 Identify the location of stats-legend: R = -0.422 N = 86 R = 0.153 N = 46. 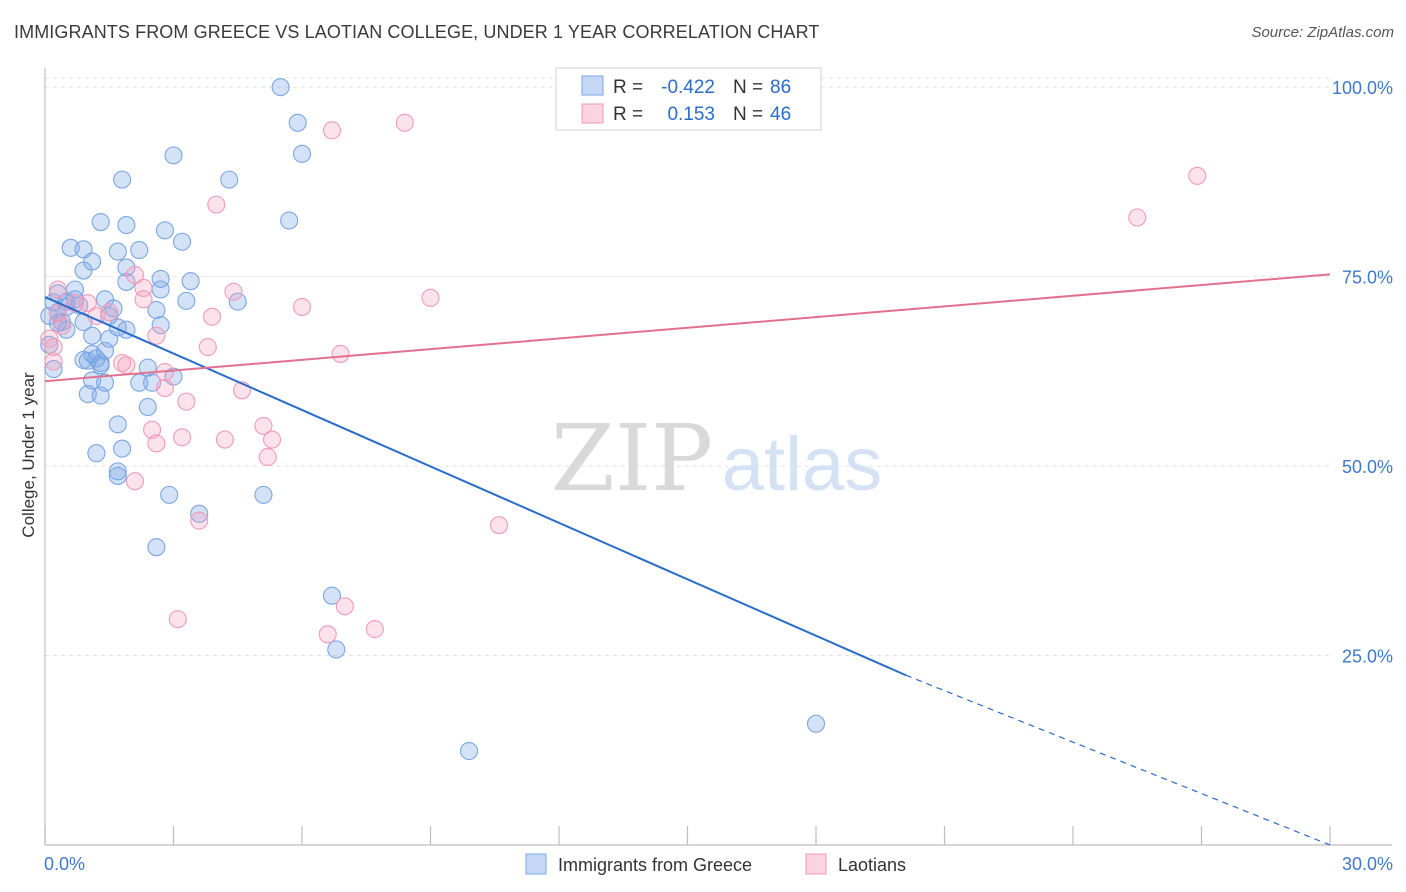
(688, 99).